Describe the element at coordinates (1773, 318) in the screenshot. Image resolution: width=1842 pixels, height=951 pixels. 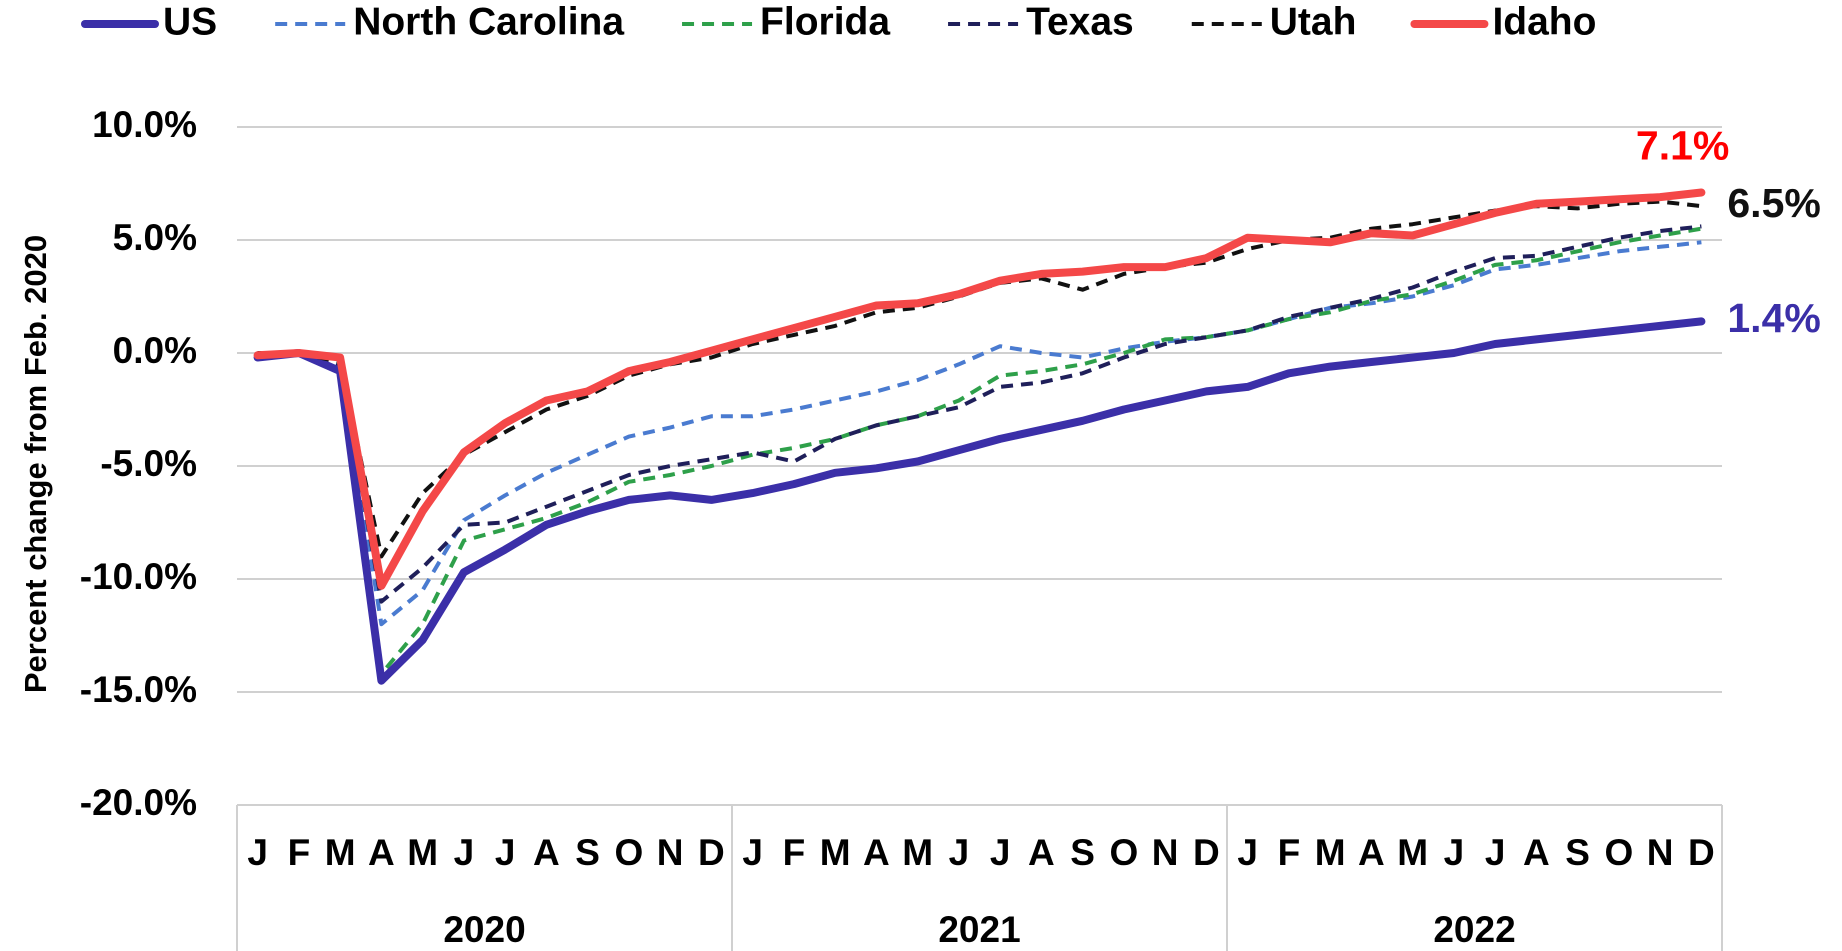
I see `end-label: 1.4%` at that location.